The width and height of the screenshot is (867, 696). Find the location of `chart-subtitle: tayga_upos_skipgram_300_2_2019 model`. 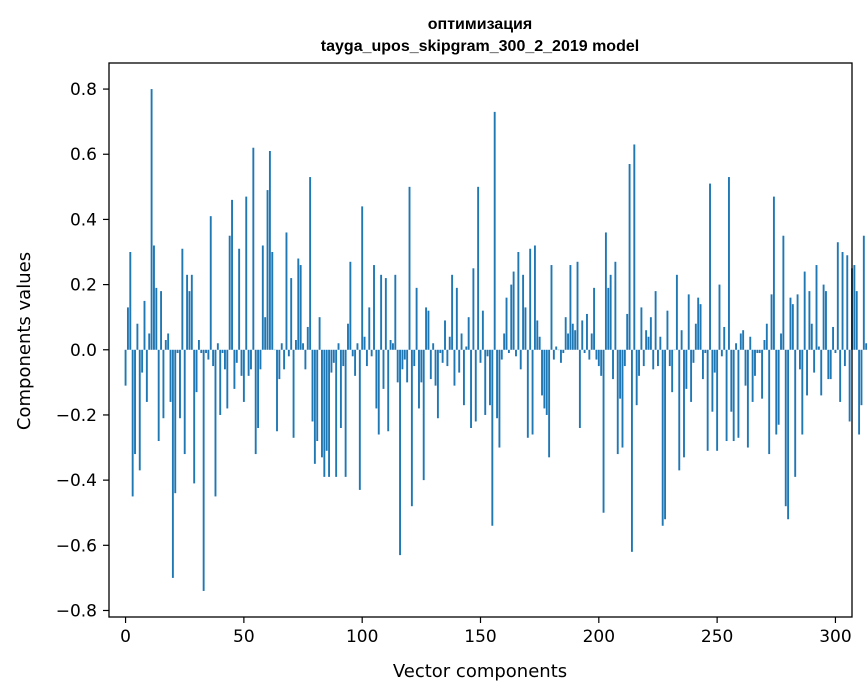

chart-subtitle: tayga_upos_skipgram_300_2_2019 model is located at coordinates (480, 46).